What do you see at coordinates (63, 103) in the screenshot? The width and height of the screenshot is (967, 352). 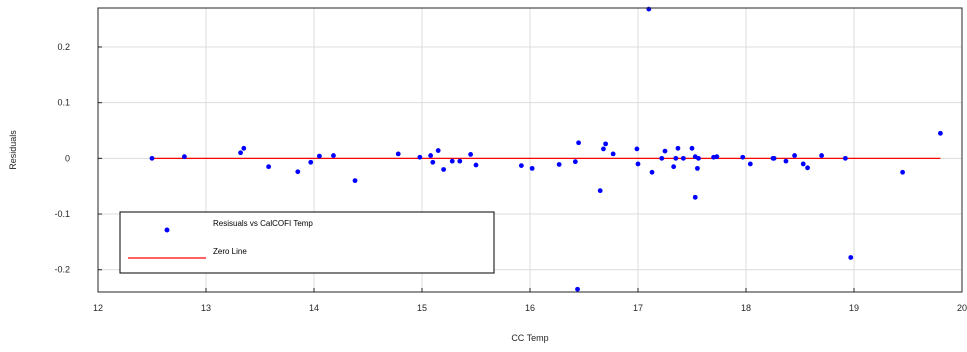 I see `y-tick-label: 0.1` at bounding box center [63, 103].